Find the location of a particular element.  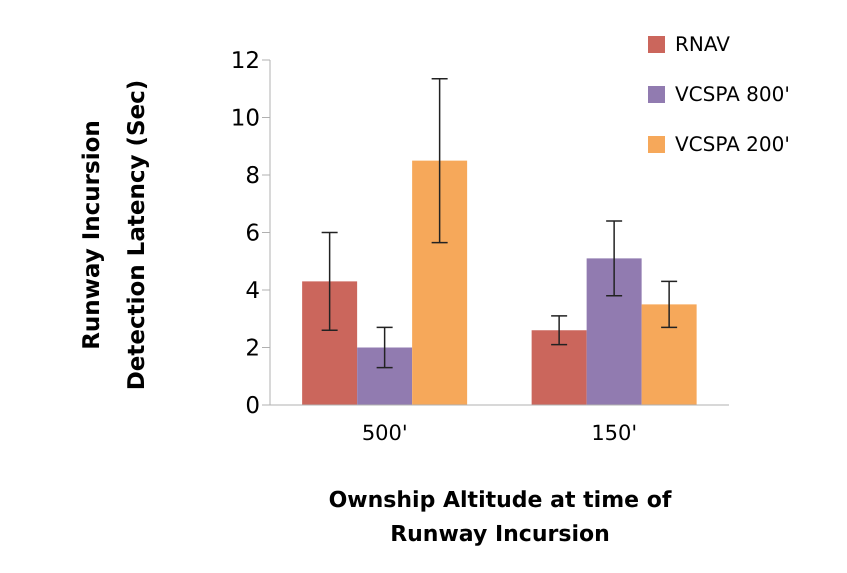

y-tick-label: 10 is located at coordinates (245, 119).